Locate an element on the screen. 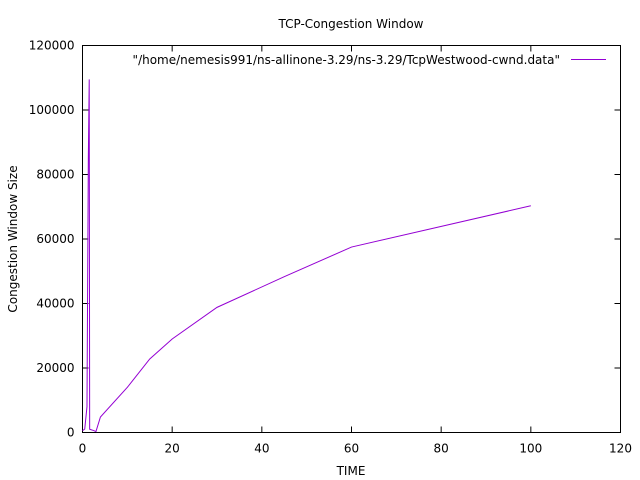 The image size is (640, 480). x-tick-label: 120 is located at coordinates (620, 449).